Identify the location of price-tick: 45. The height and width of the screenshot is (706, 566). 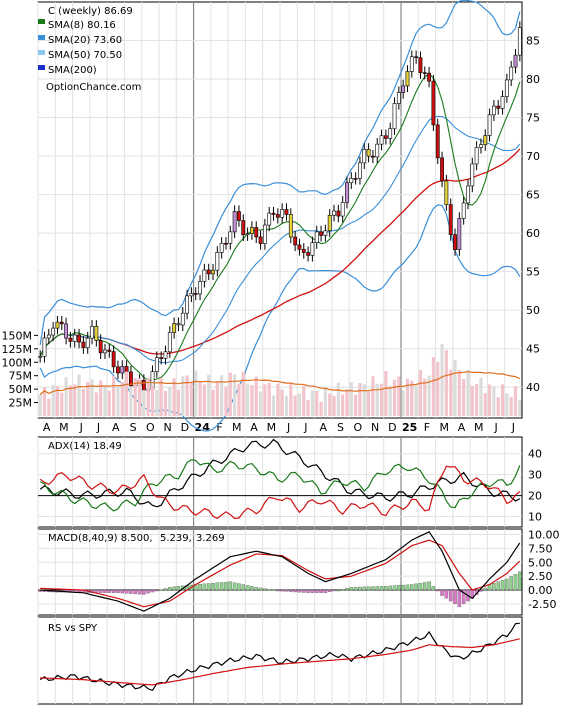
(533, 349).